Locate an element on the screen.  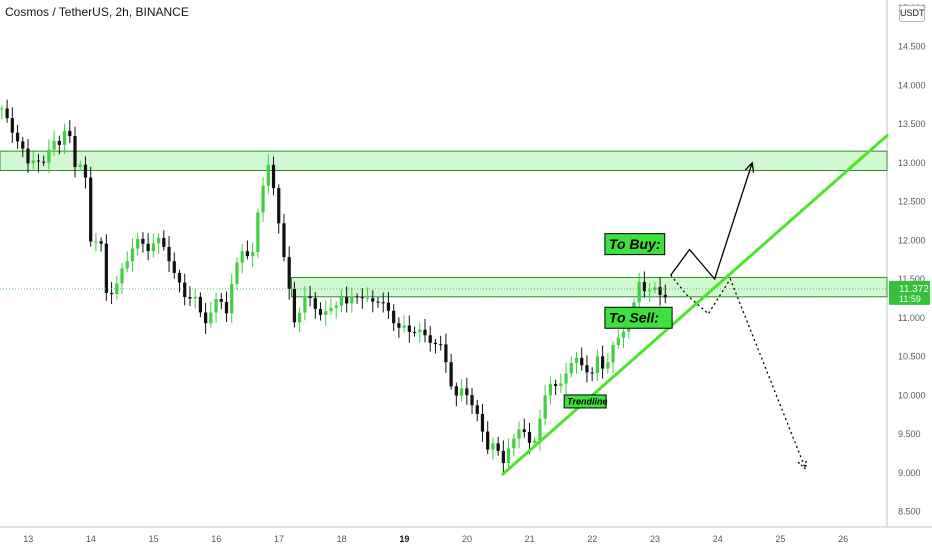
to-sell-label: To Sell: is located at coordinates (638, 317).